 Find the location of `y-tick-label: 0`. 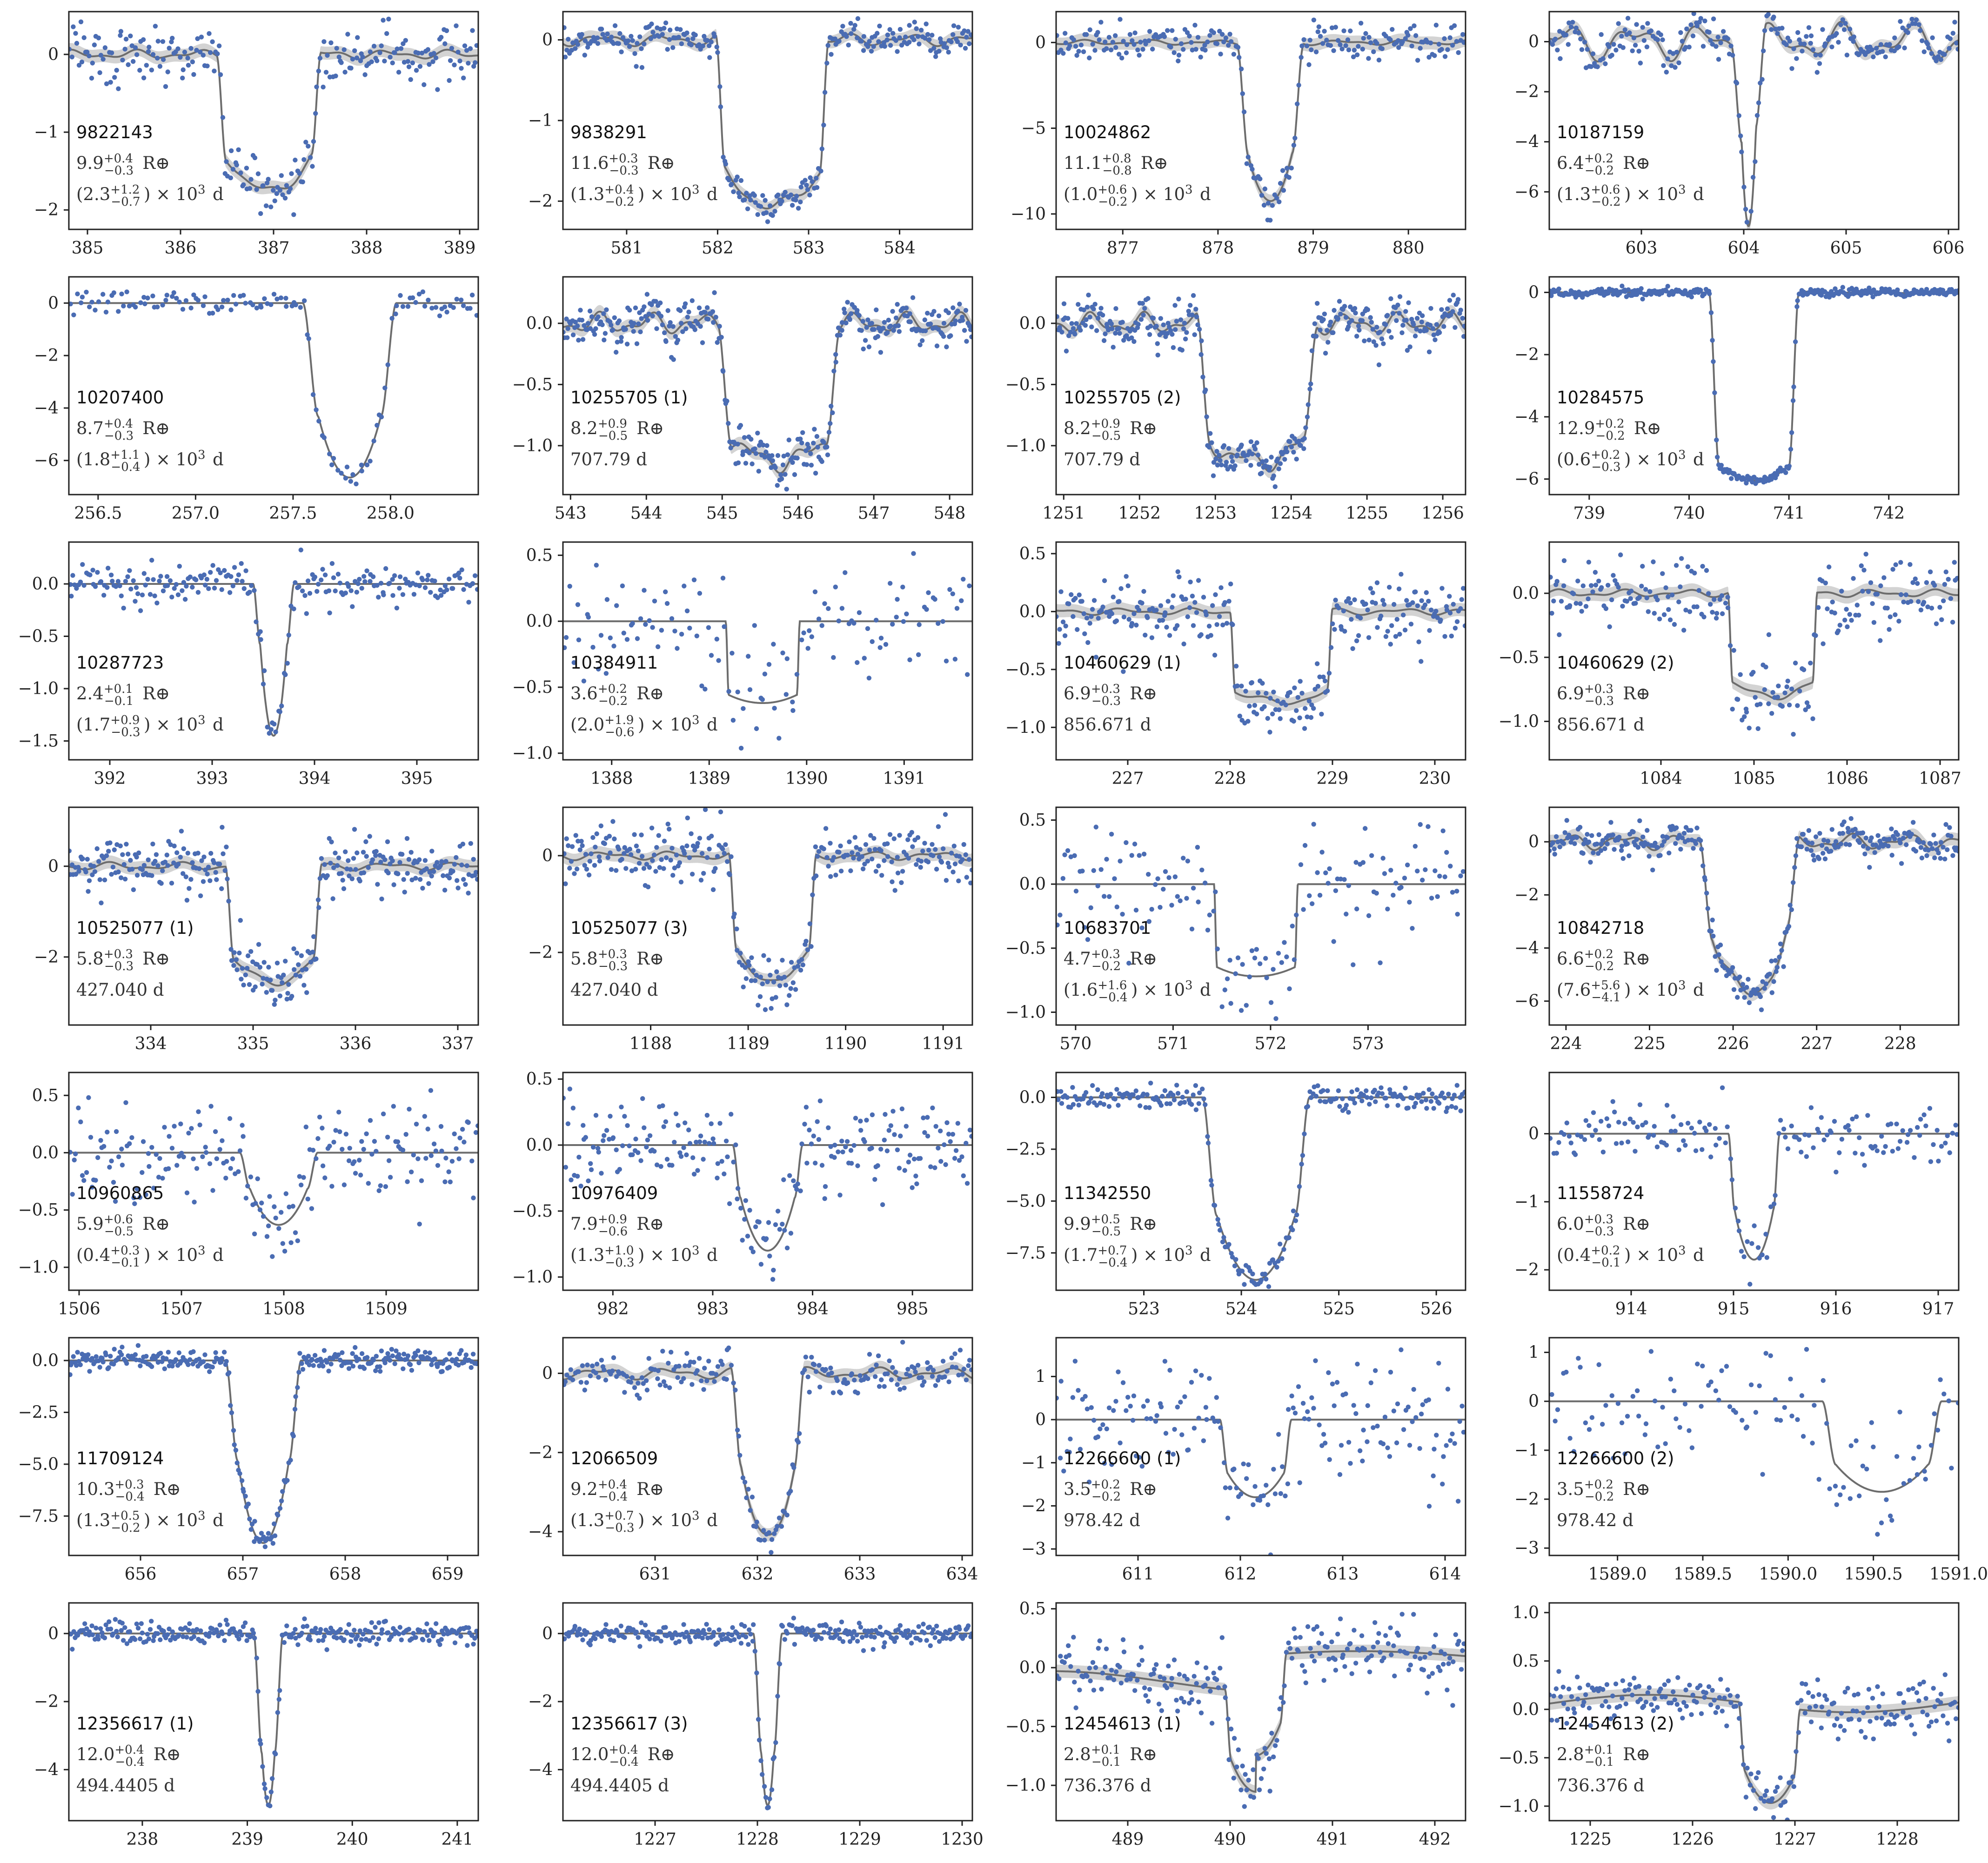

y-tick-label: 0 is located at coordinates (53, 866).